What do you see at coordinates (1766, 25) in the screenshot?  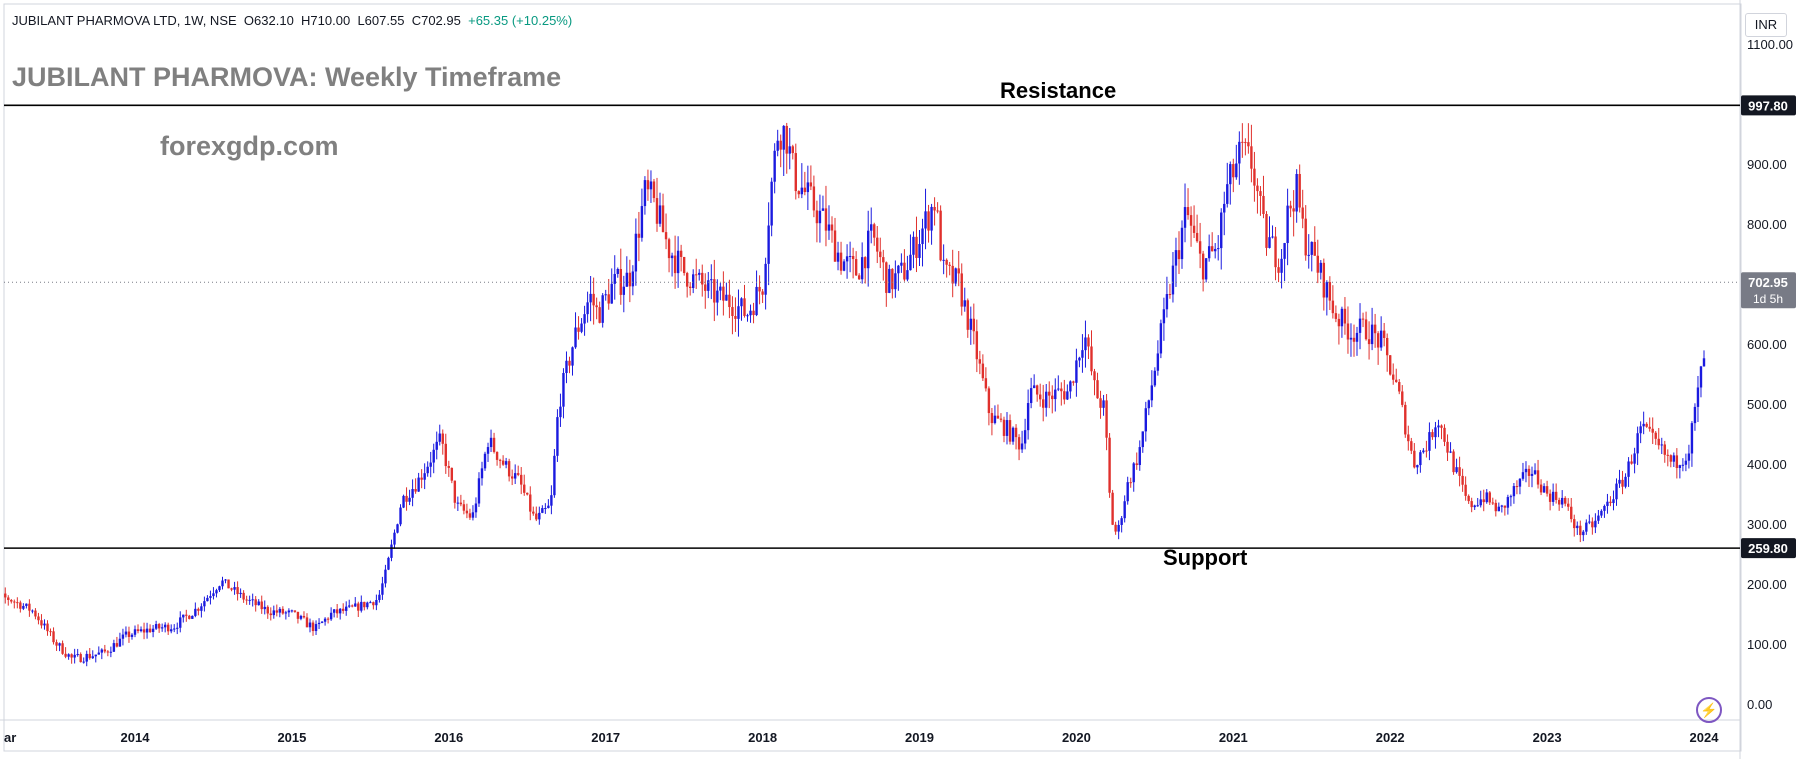 I see `currency-button: INR` at bounding box center [1766, 25].